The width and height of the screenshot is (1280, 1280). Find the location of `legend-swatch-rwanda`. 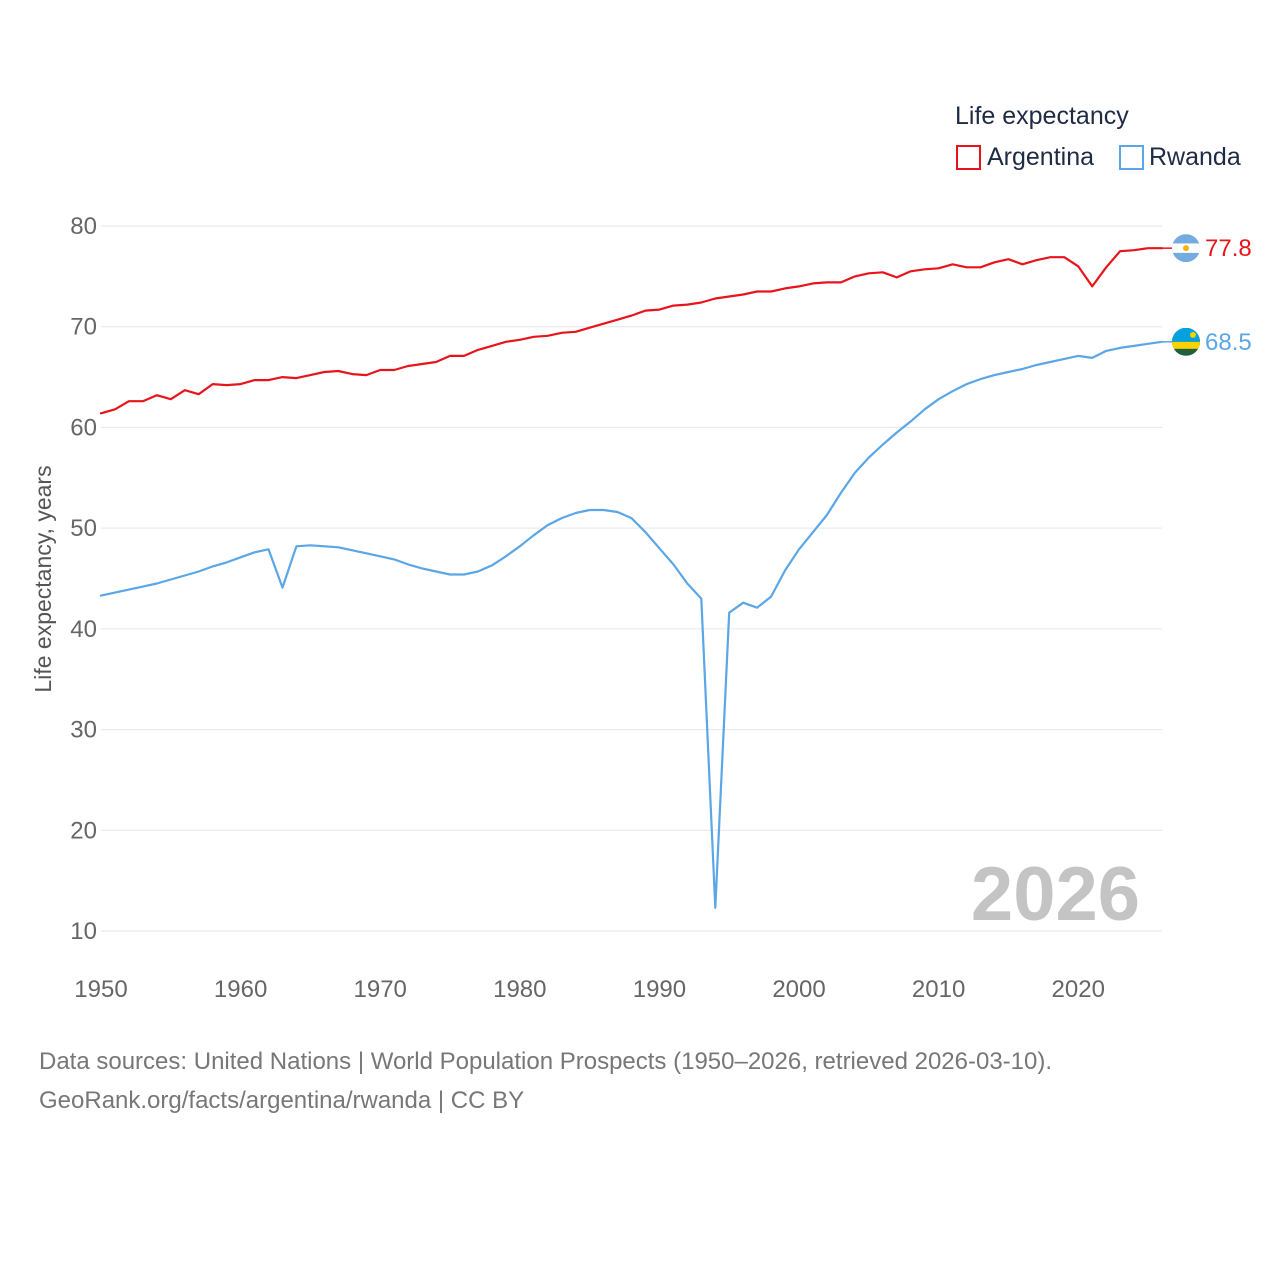

legend-swatch-rwanda is located at coordinates (1131, 157).